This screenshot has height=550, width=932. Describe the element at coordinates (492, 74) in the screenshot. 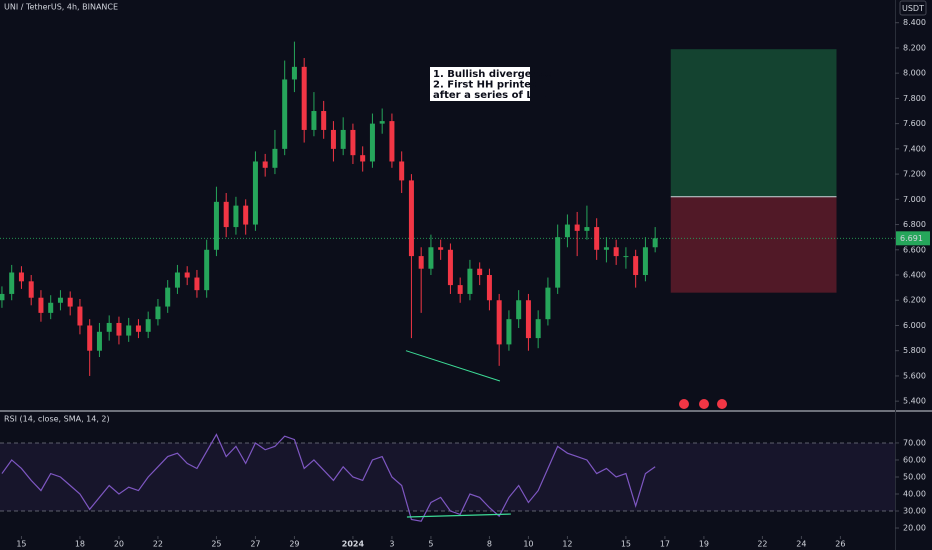

I see `annotation-text: 1. Bullish divergence` at that location.